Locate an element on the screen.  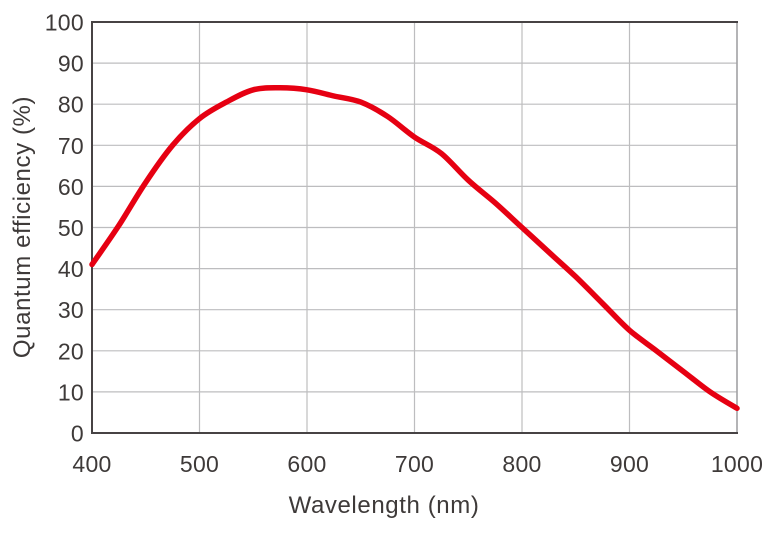
x-axis-title: Wavelength (nm) is located at coordinates (384, 505).